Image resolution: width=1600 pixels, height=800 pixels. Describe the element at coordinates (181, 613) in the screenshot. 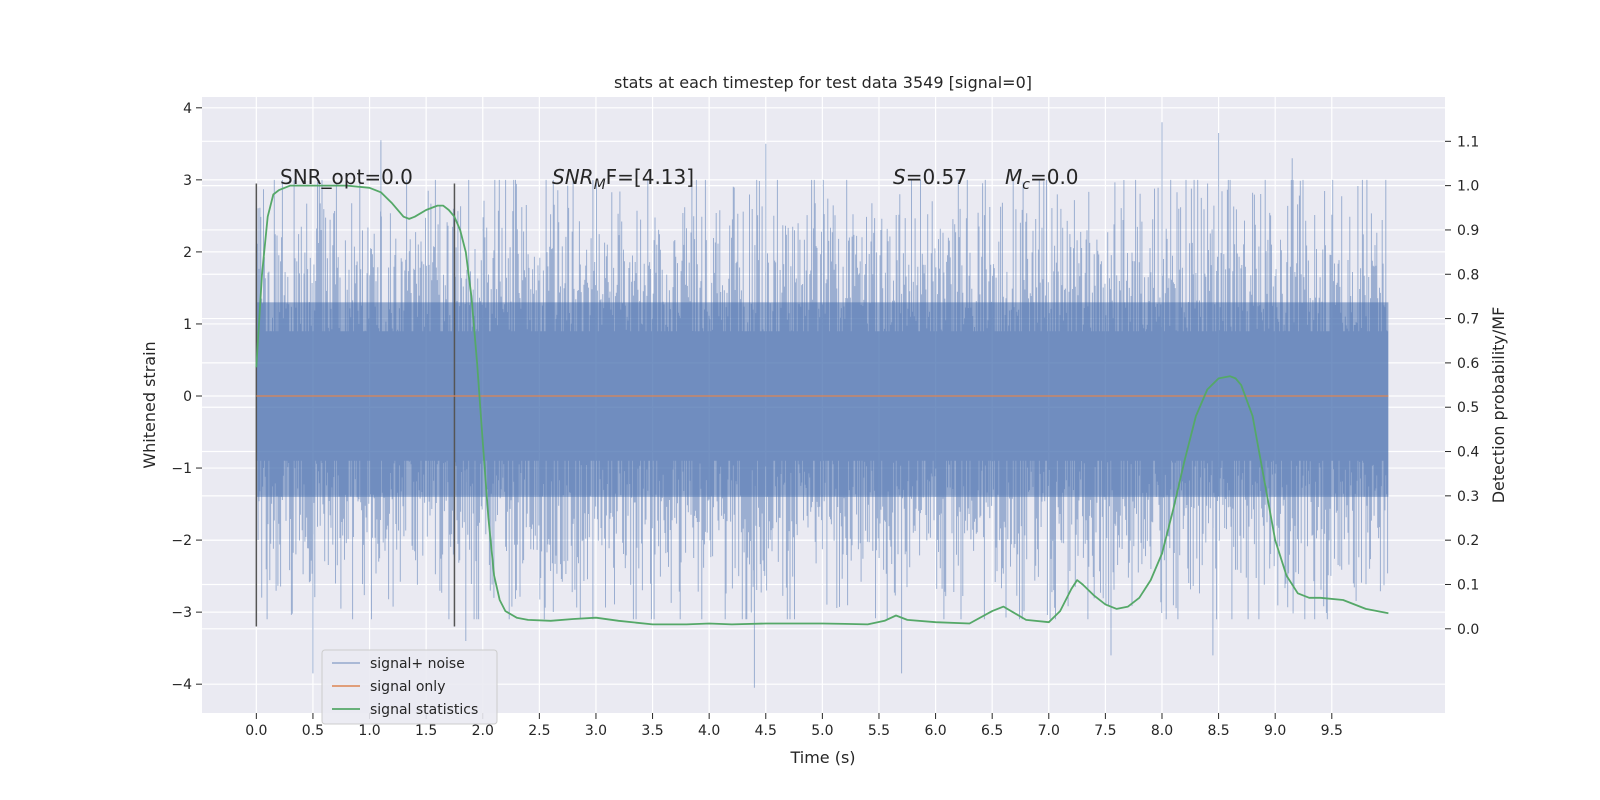

I see `y-tick-label: −3` at that location.